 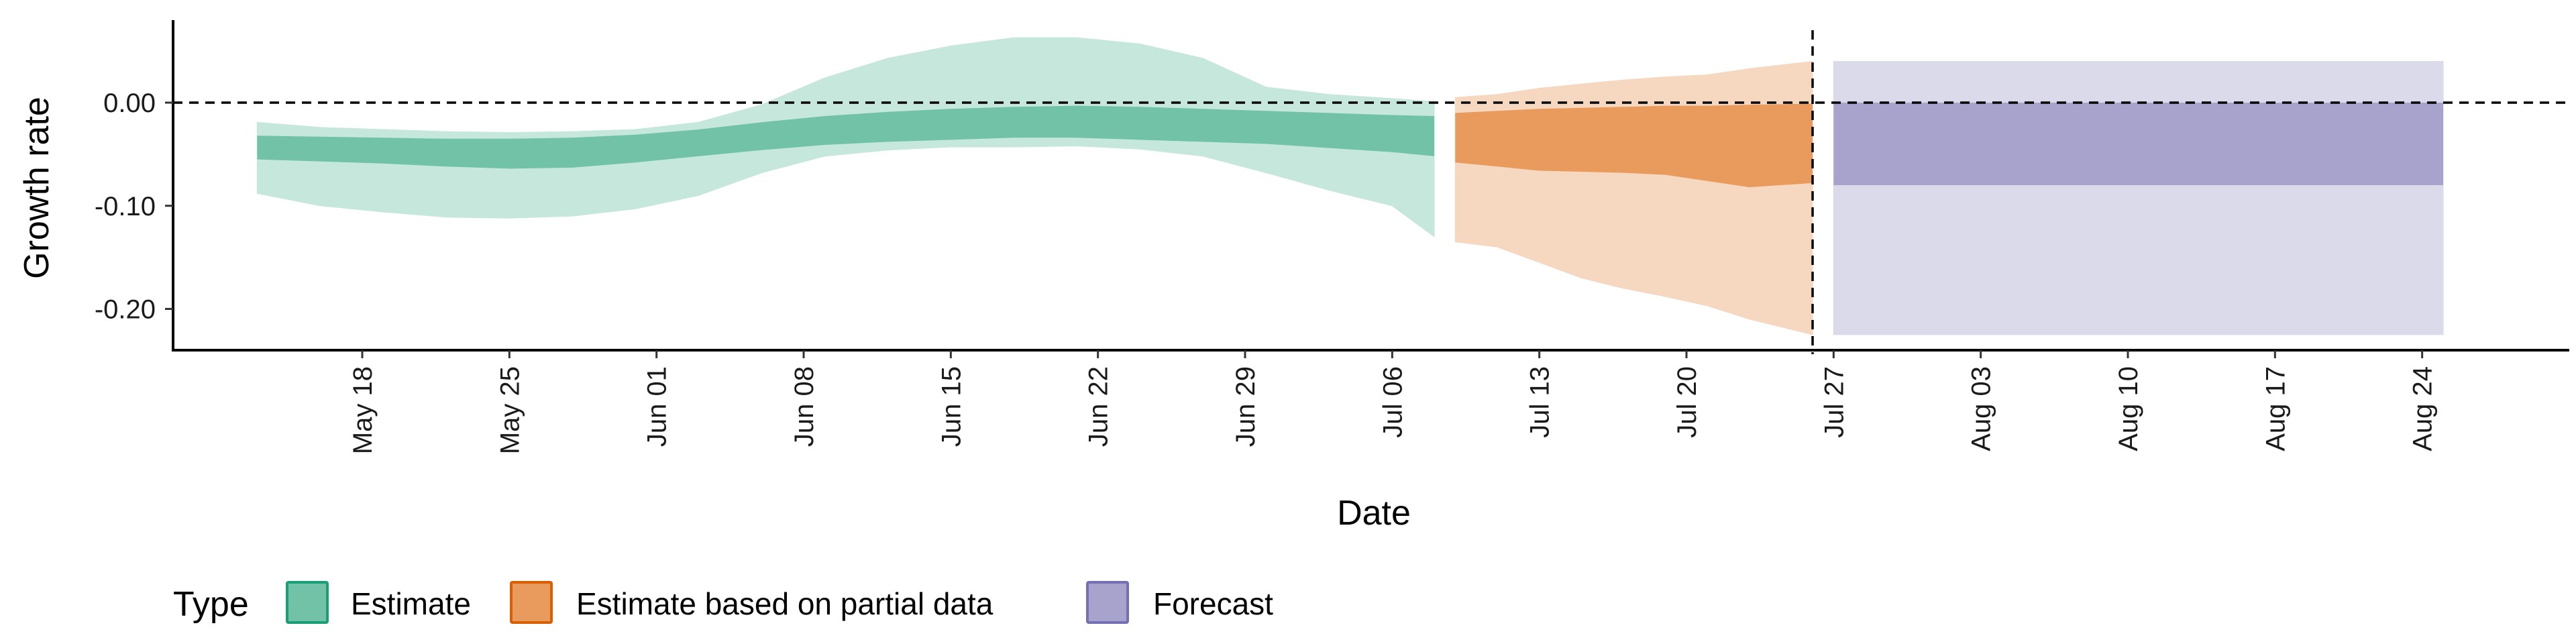 What do you see at coordinates (657, 406) in the screenshot?
I see `x-tick-label: Jun 01` at bounding box center [657, 406].